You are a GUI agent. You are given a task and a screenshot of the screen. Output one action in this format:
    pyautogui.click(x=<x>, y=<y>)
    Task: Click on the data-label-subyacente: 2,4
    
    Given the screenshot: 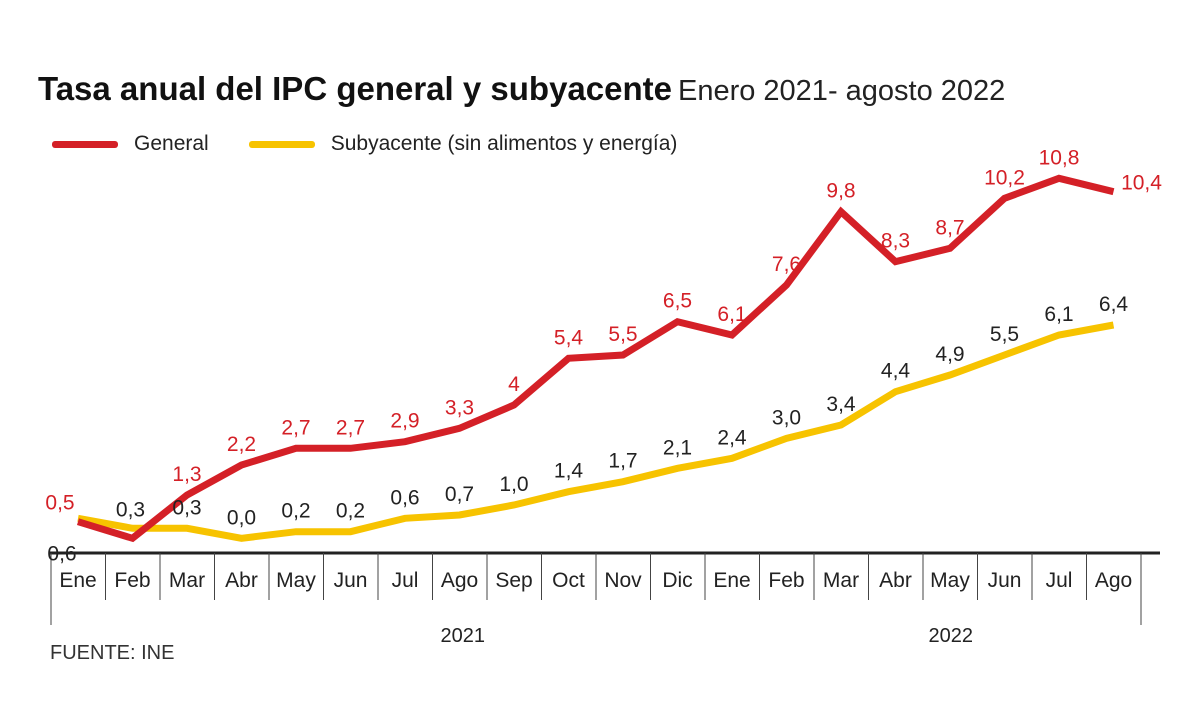 What is the action you would take?
    pyautogui.click(x=732, y=437)
    